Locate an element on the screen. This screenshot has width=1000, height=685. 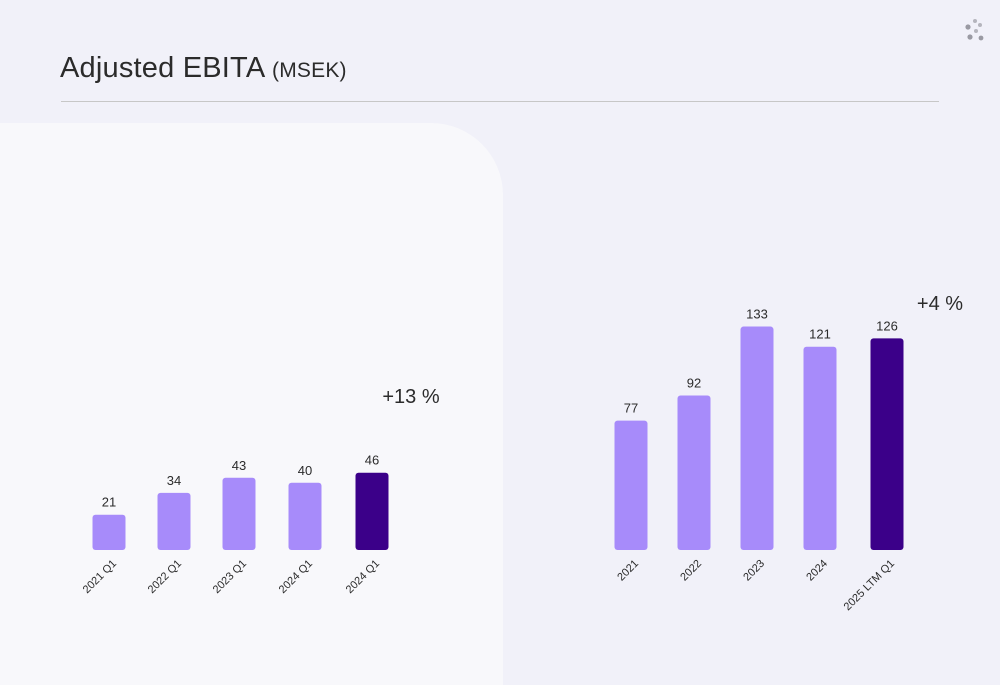
data-label: 40 is located at coordinates (305, 470).